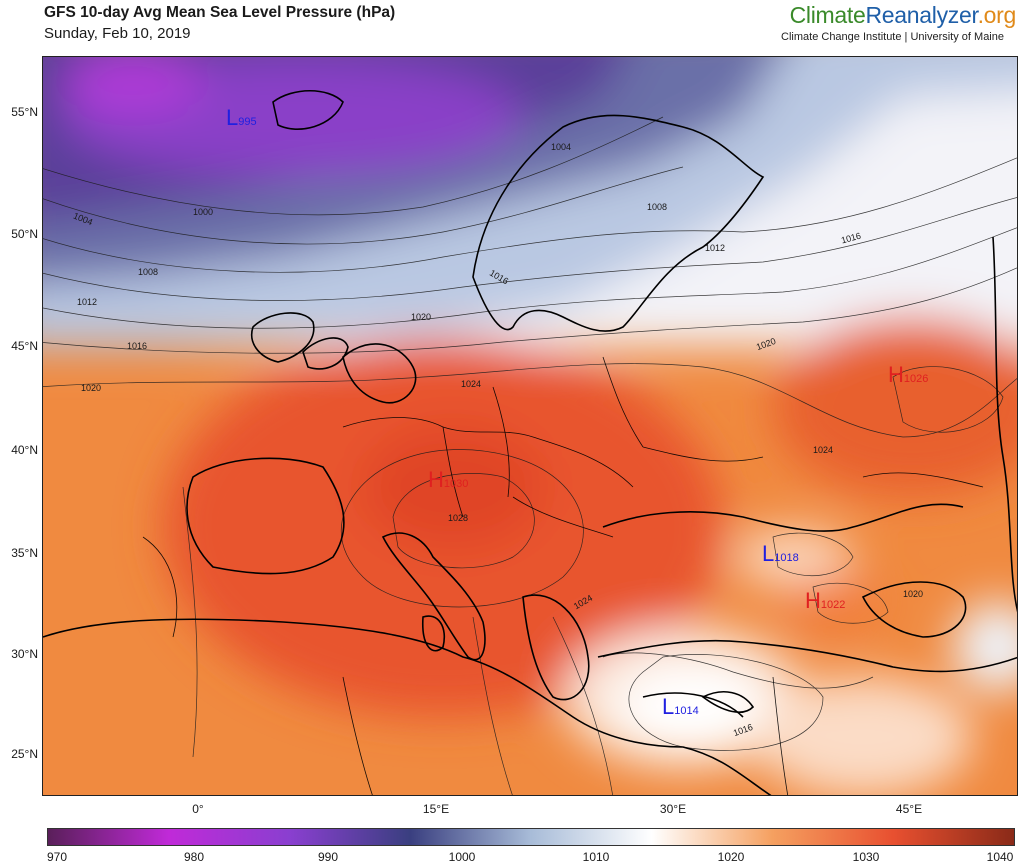  What do you see at coordinates (680, 706) in the screenshot?
I see `low-pressure-center: L1014` at bounding box center [680, 706].